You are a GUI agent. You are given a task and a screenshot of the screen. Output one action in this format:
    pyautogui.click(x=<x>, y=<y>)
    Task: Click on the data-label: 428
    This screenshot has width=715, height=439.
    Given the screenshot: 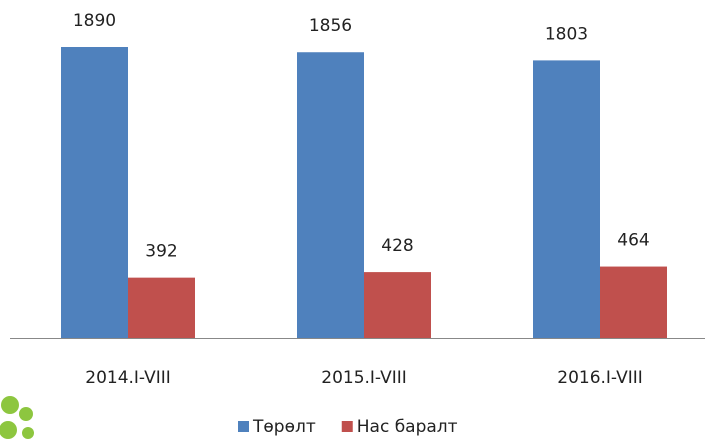 What is the action you would take?
    pyautogui.click(x=397, y=246)
    